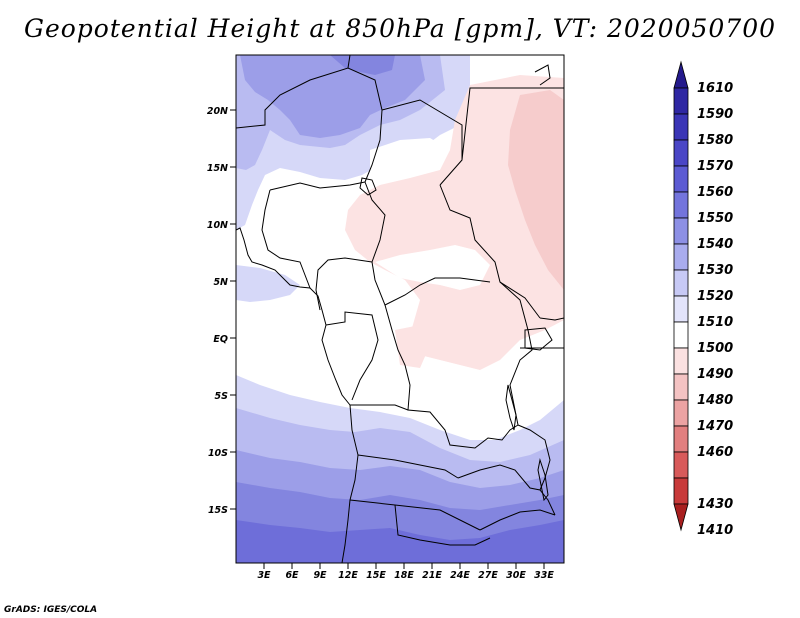 This screenshot has width=800, height=618. I want to click on lat-label: 15N, so click(217, 168).